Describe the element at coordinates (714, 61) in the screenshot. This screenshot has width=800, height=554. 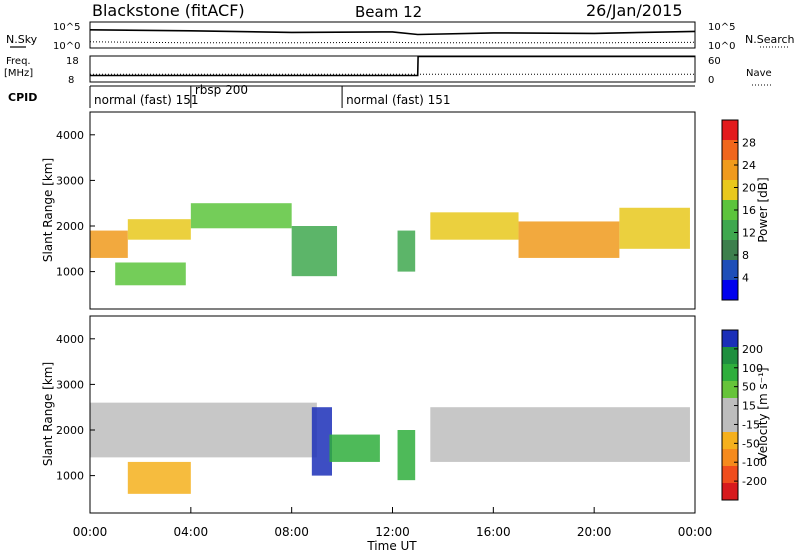
I see `nave-ytick-top: 60` at that location.